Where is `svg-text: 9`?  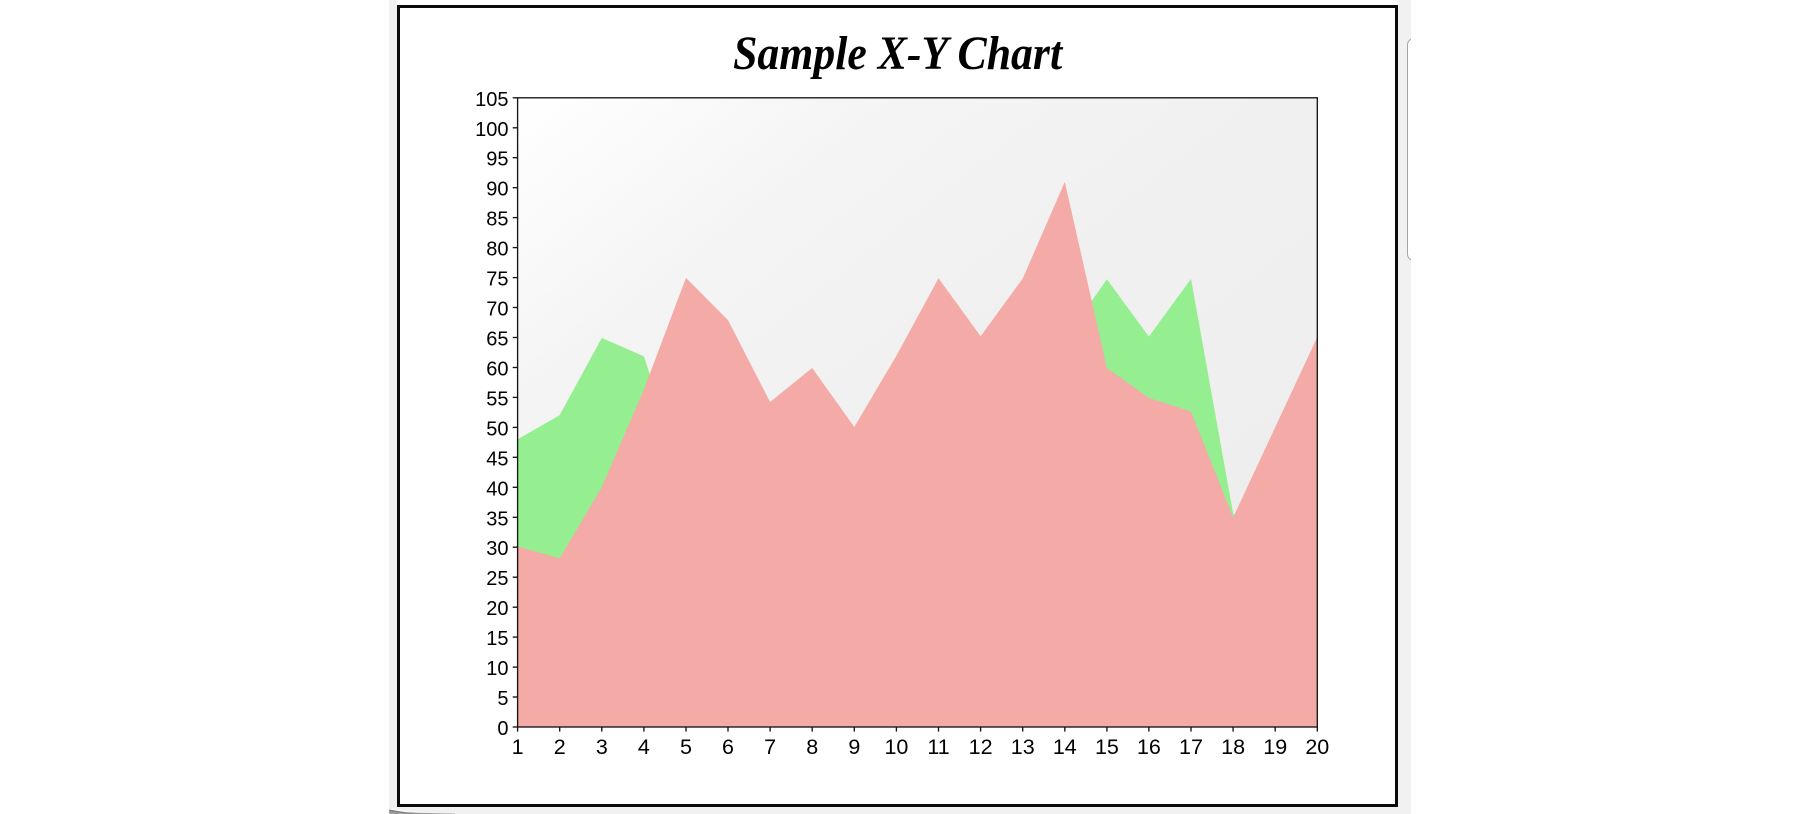
svg-text: 9 is located at coordinates (854, 747).